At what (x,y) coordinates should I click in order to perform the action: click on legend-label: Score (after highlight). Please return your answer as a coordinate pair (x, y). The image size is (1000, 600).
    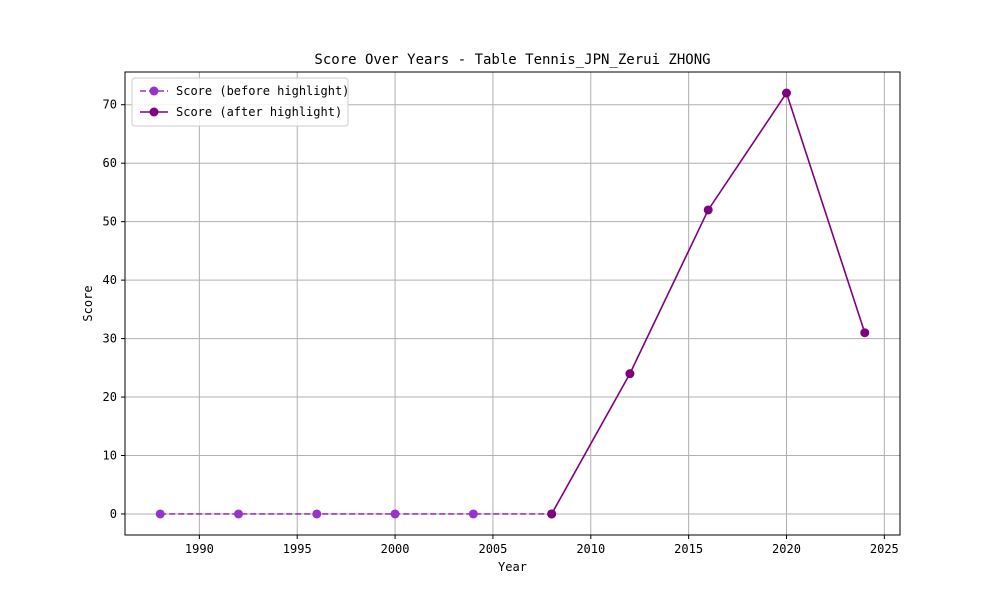
    Looking at the image, I should click on (259, 112).